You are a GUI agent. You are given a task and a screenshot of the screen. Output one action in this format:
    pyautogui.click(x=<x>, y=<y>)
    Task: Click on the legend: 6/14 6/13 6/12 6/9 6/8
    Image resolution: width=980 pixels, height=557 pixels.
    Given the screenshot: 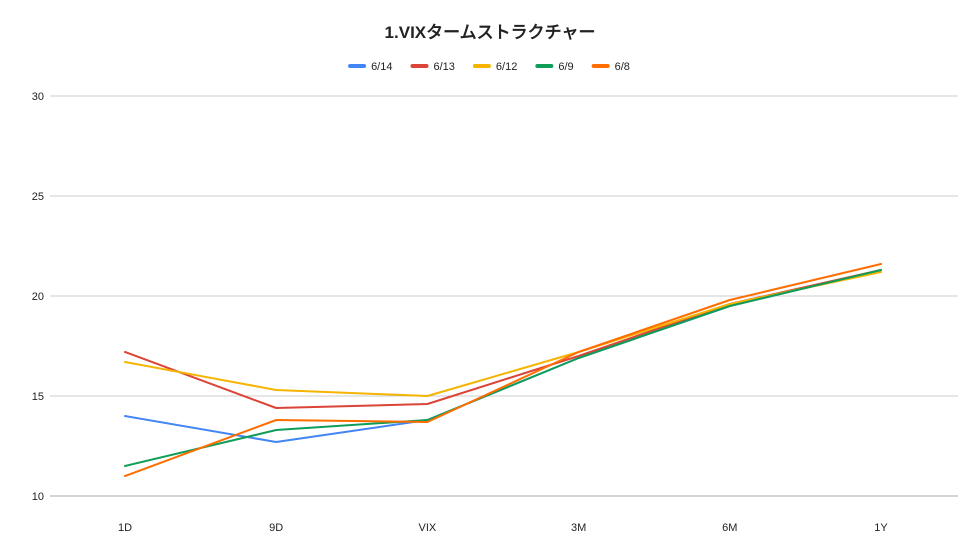 What is the action you would take?
    pyautogui.click(x=489, y=67)
    